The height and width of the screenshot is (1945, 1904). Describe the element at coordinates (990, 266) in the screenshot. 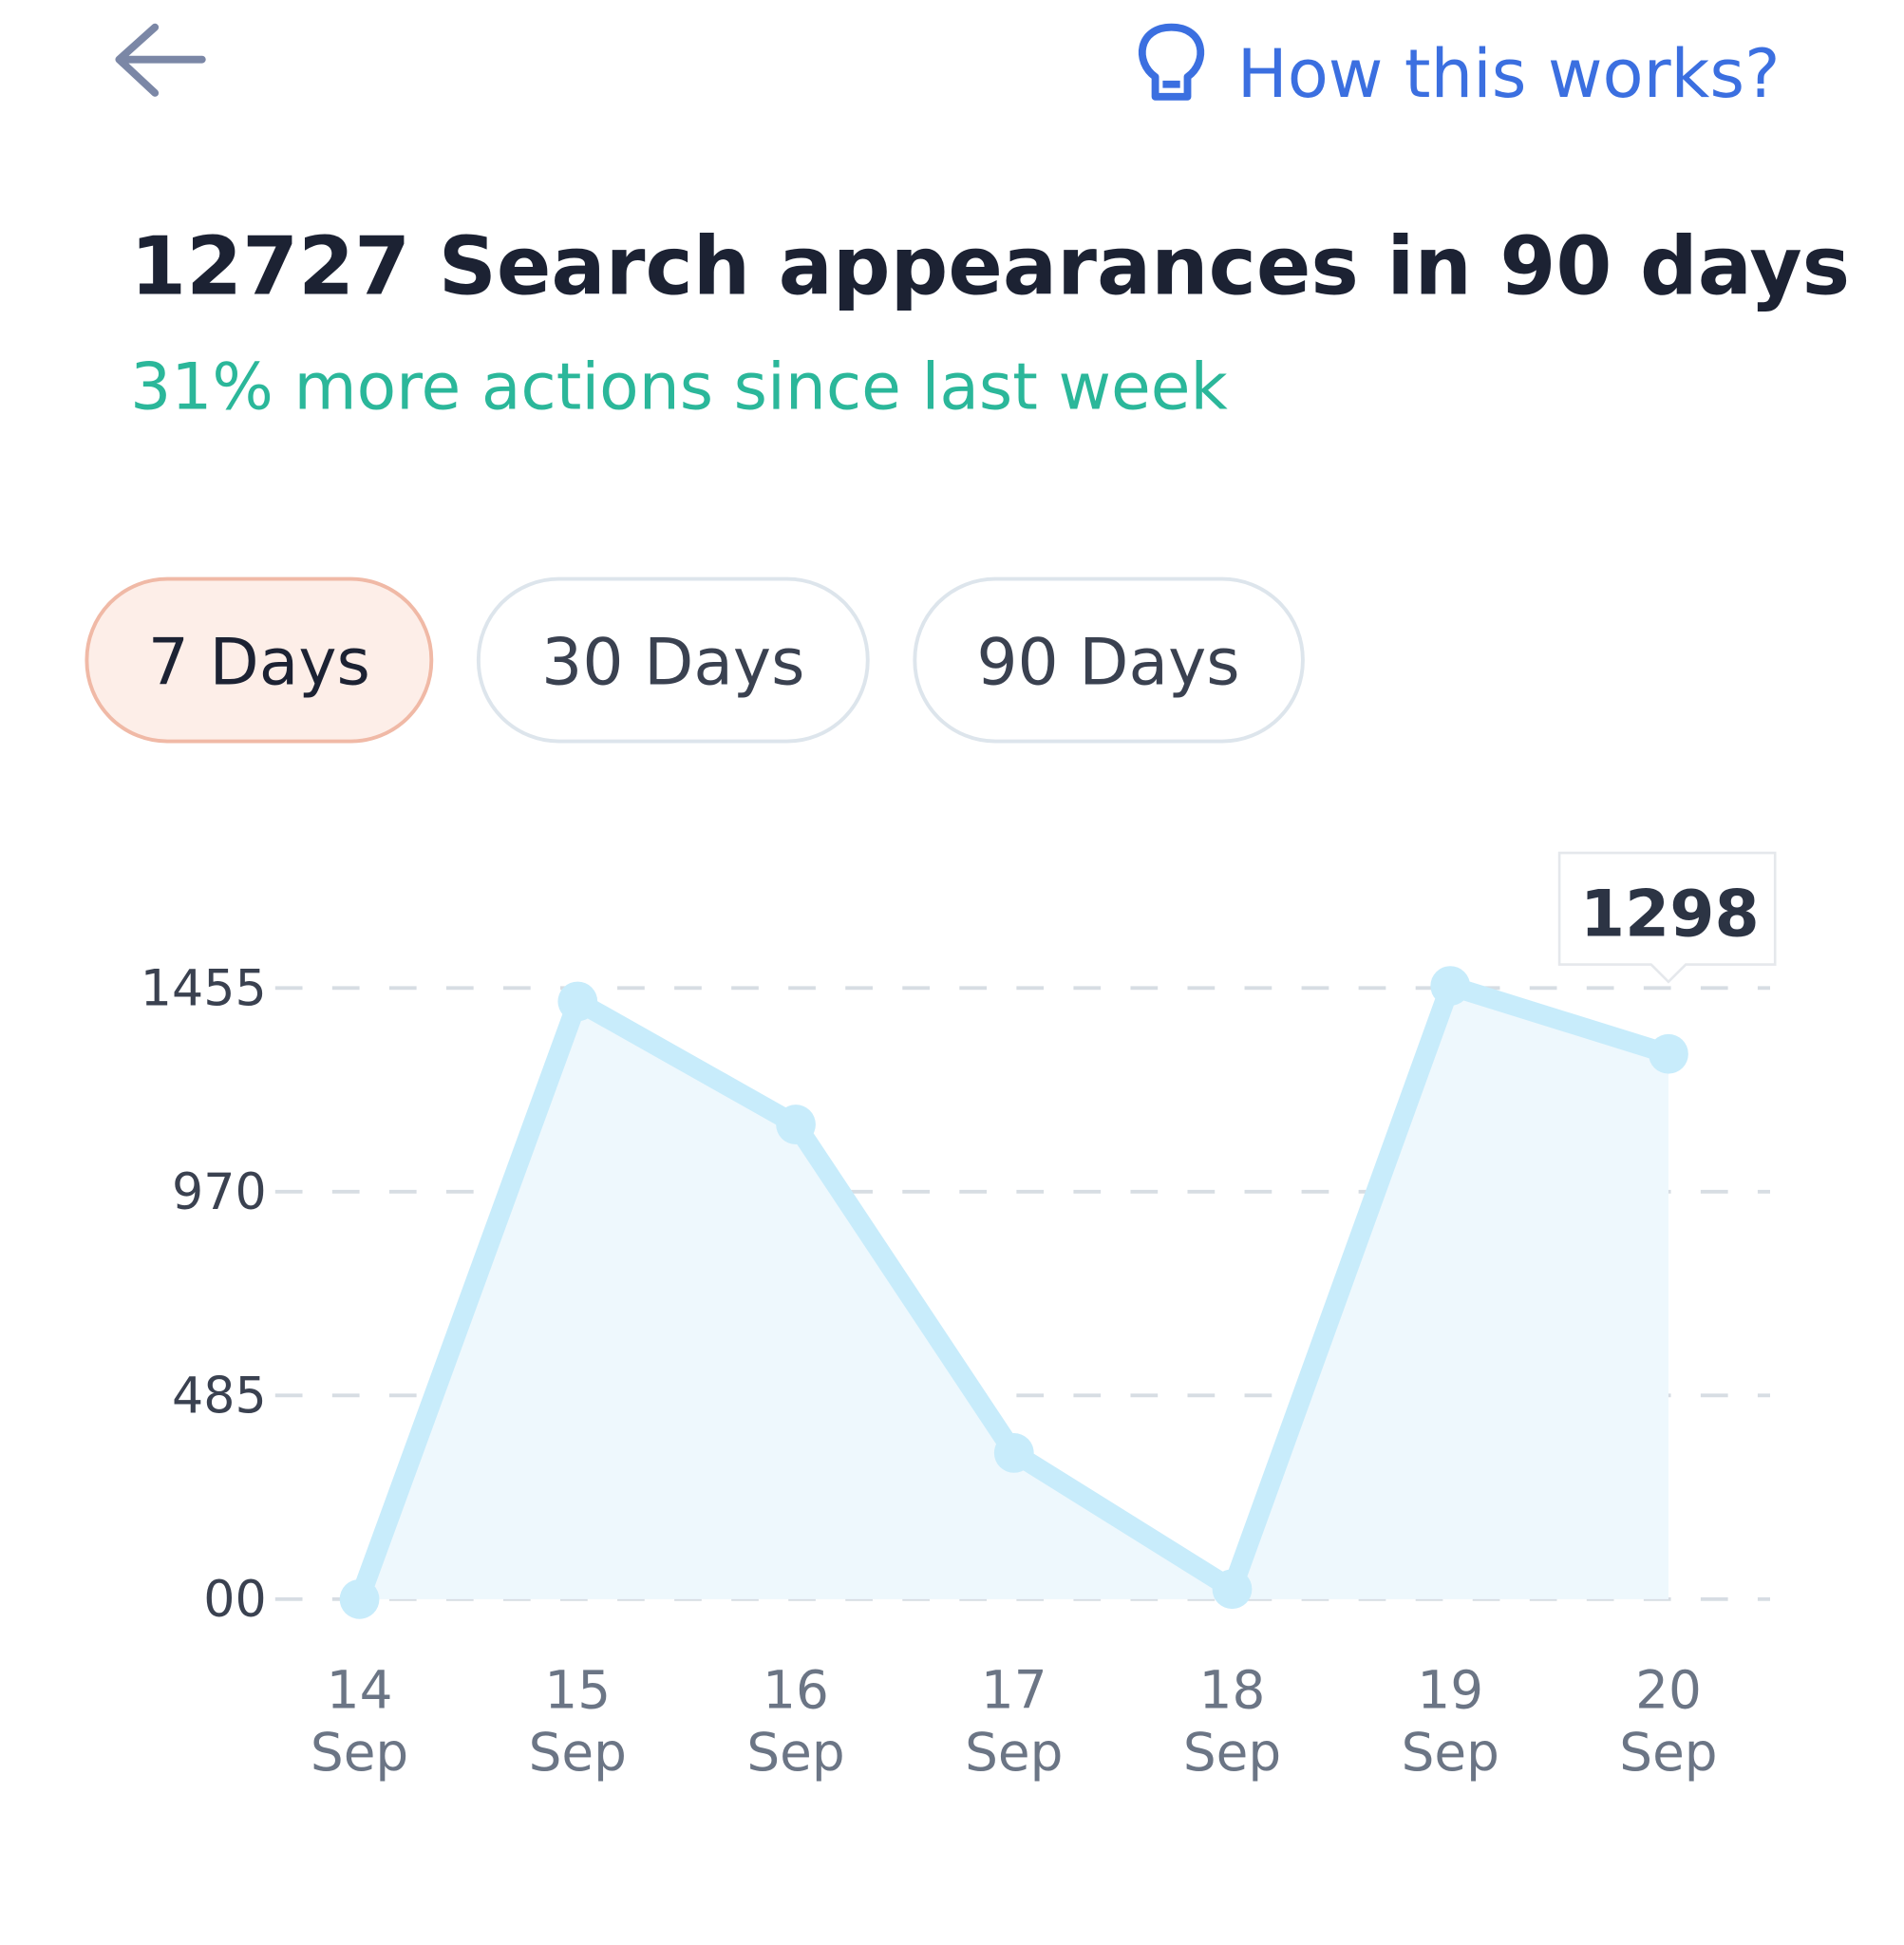

I see `page-title: 12727 Search appearances in 90 days` at that location.